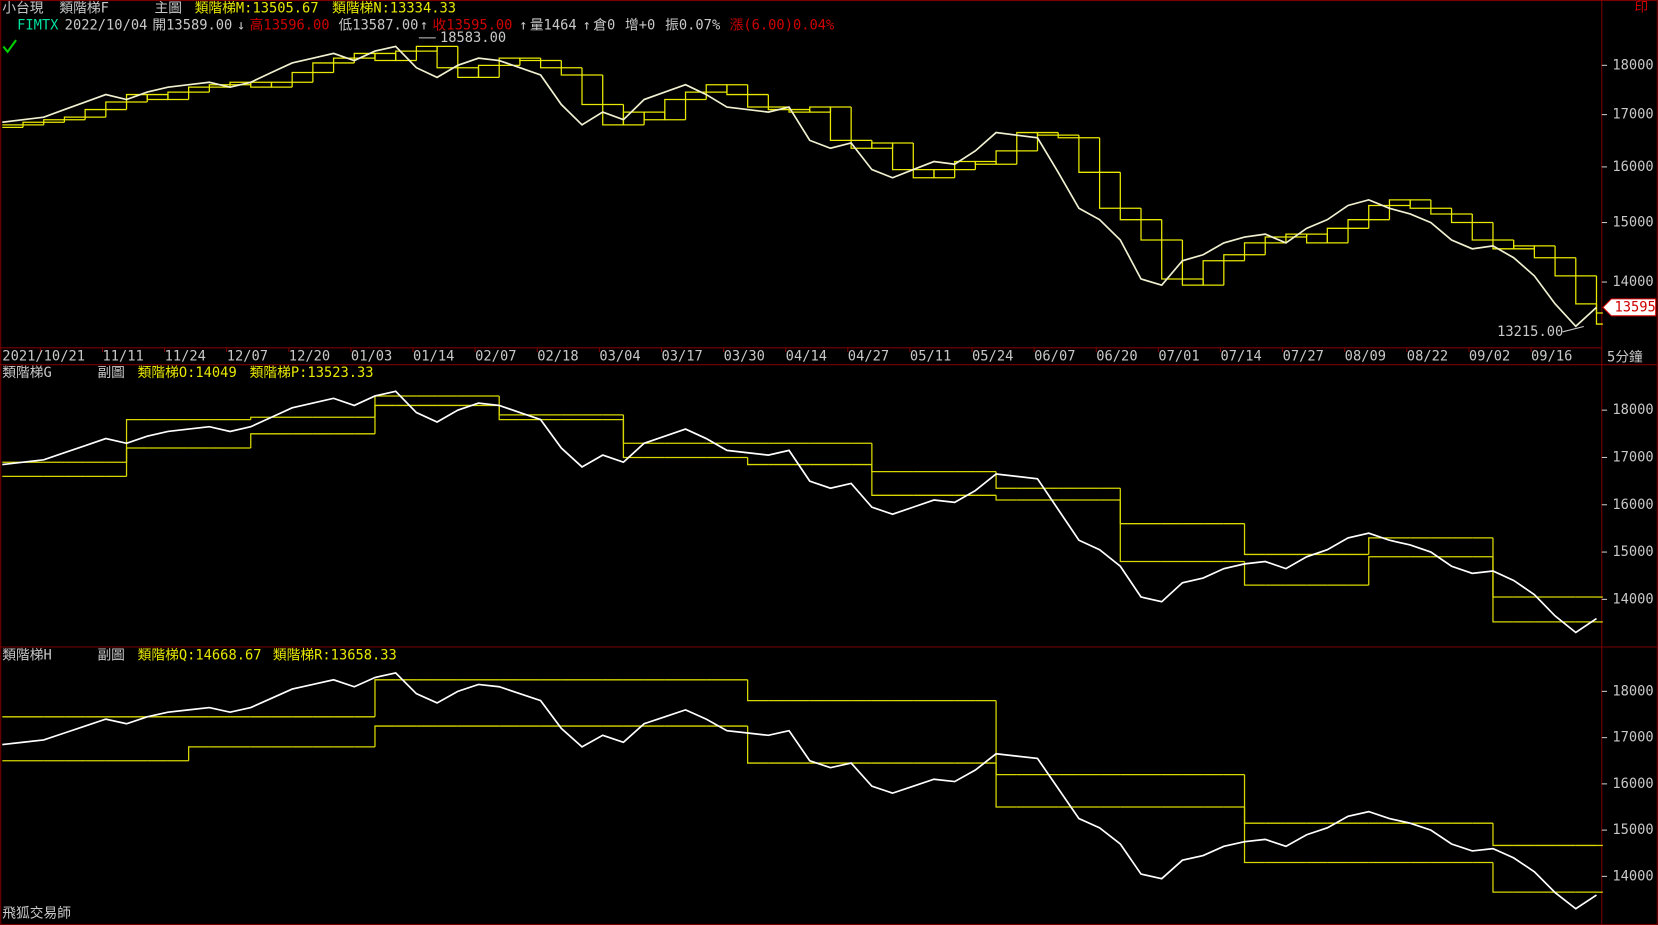 The height and width of the screenshot is (925, 1658). Describe the element at coordinates (557, 356) in the screenshot. I see `x-tick-label: 02/18` at that location.